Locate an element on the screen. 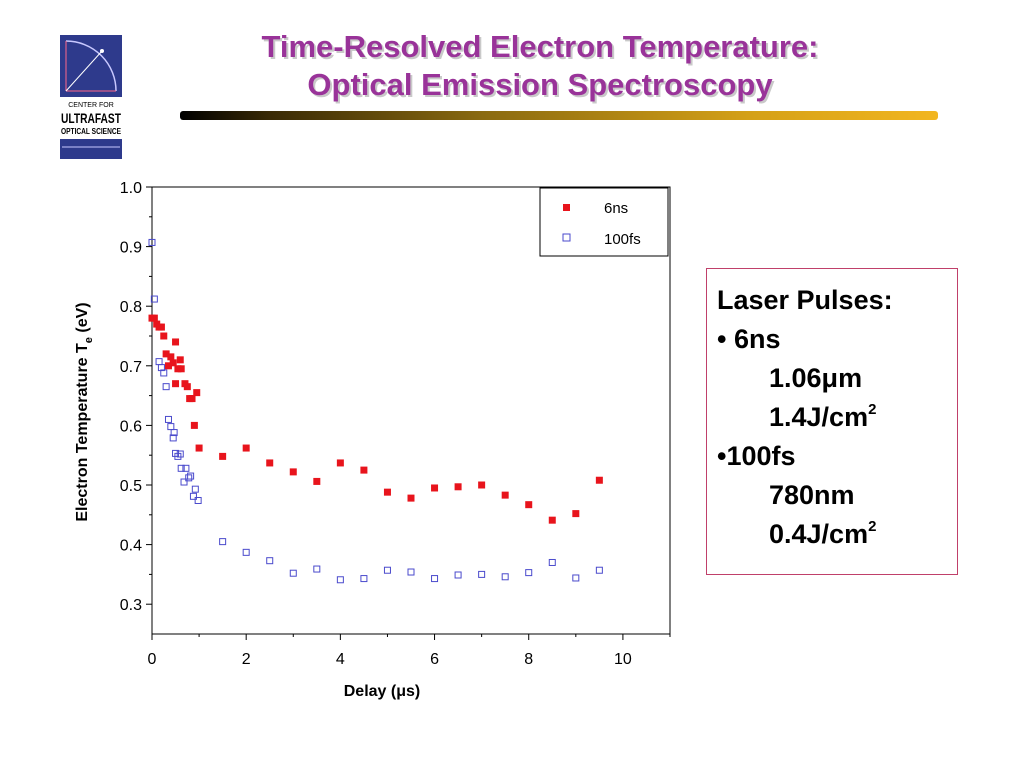 The image size is (1024, 768). pulse-100fs-label: •100fs is located at coordinates (756, 456).